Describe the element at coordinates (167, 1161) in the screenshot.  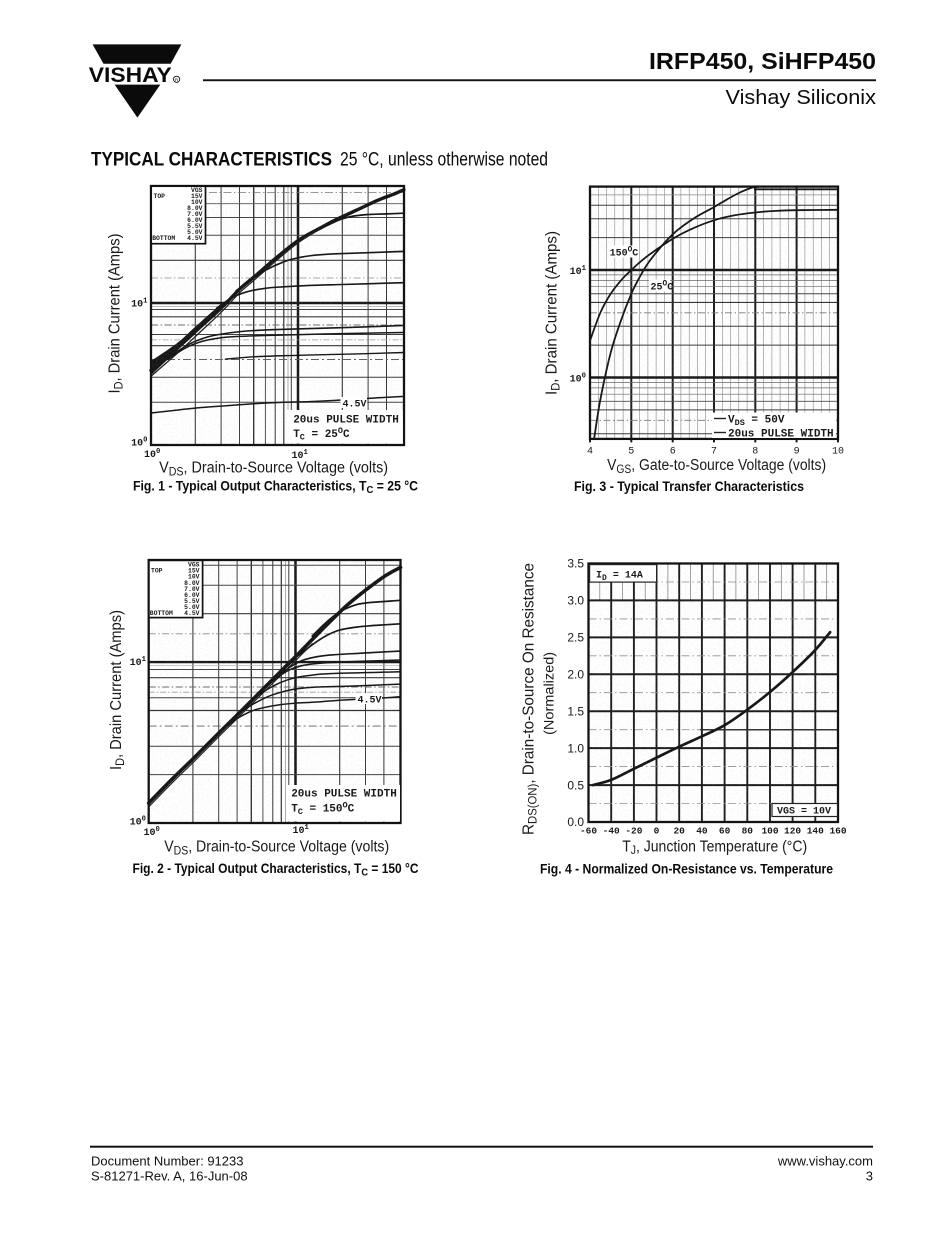
I see `svg-text: Document Number: 91233` at that location.